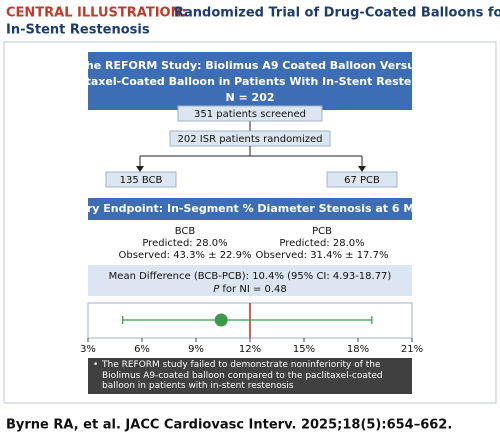 The height and width of the screenshot is (442, 500). I want to click on conclusion-box, so click(250, 376).